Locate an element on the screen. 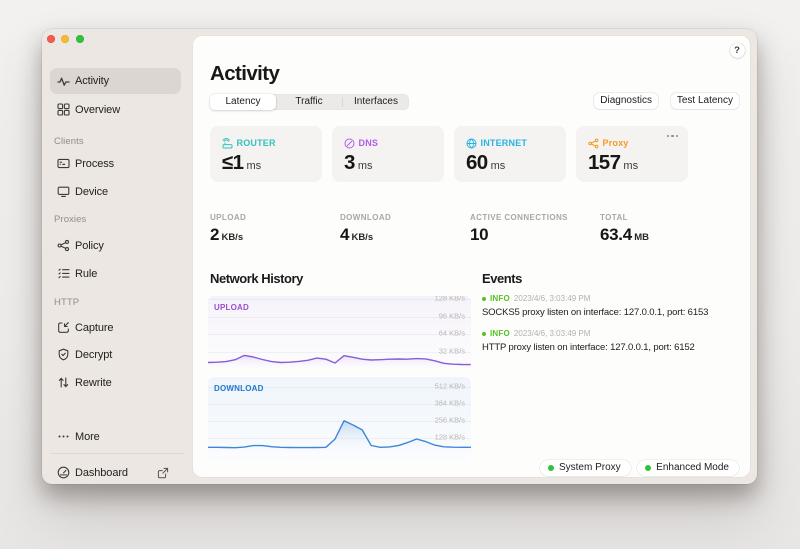 The width and height of the screenshot is (800, 549). activity-icon is located at coordinates (63, 81).